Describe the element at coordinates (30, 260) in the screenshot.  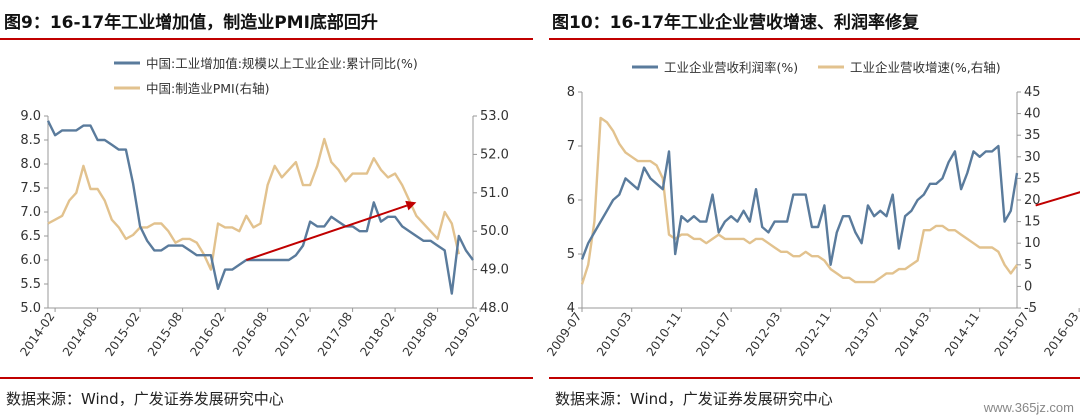
I see `left-y-tick-label: 6.0` at that location.